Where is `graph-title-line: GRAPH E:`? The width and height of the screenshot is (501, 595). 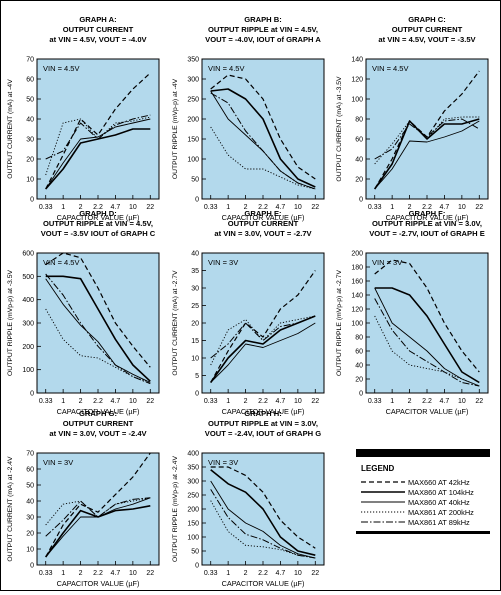
graph-title-line: GRAPH E: is located at coordinates (262, 213).